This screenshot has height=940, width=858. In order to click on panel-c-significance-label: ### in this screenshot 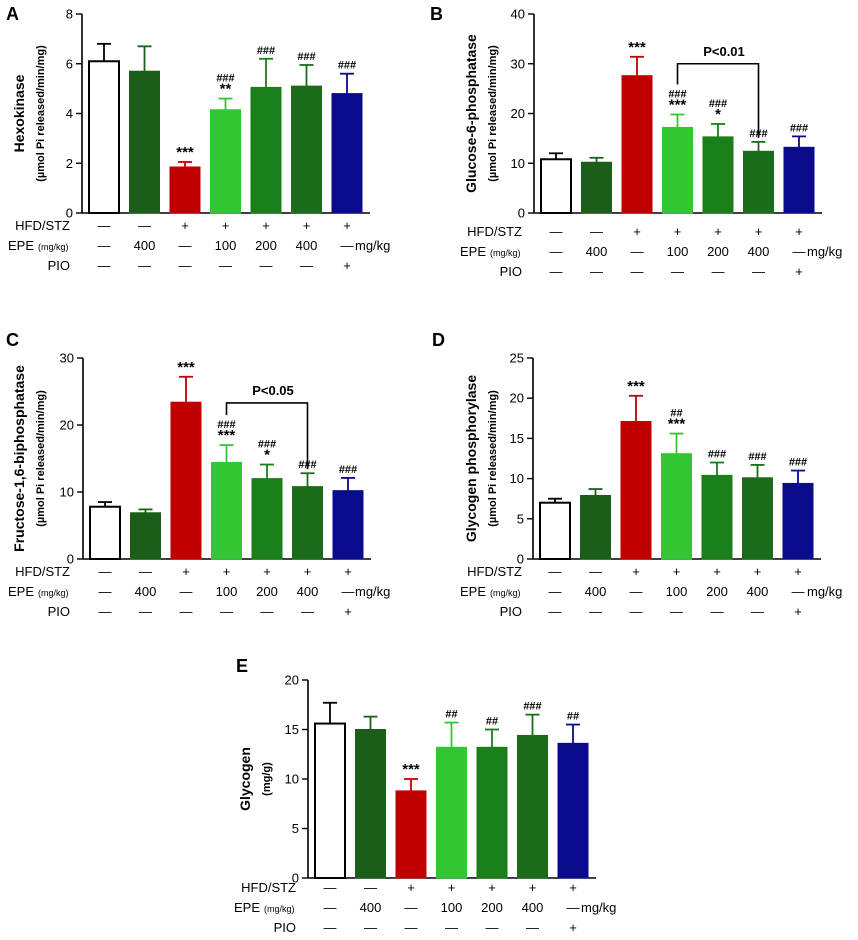, I will do `click(267, 445)`.